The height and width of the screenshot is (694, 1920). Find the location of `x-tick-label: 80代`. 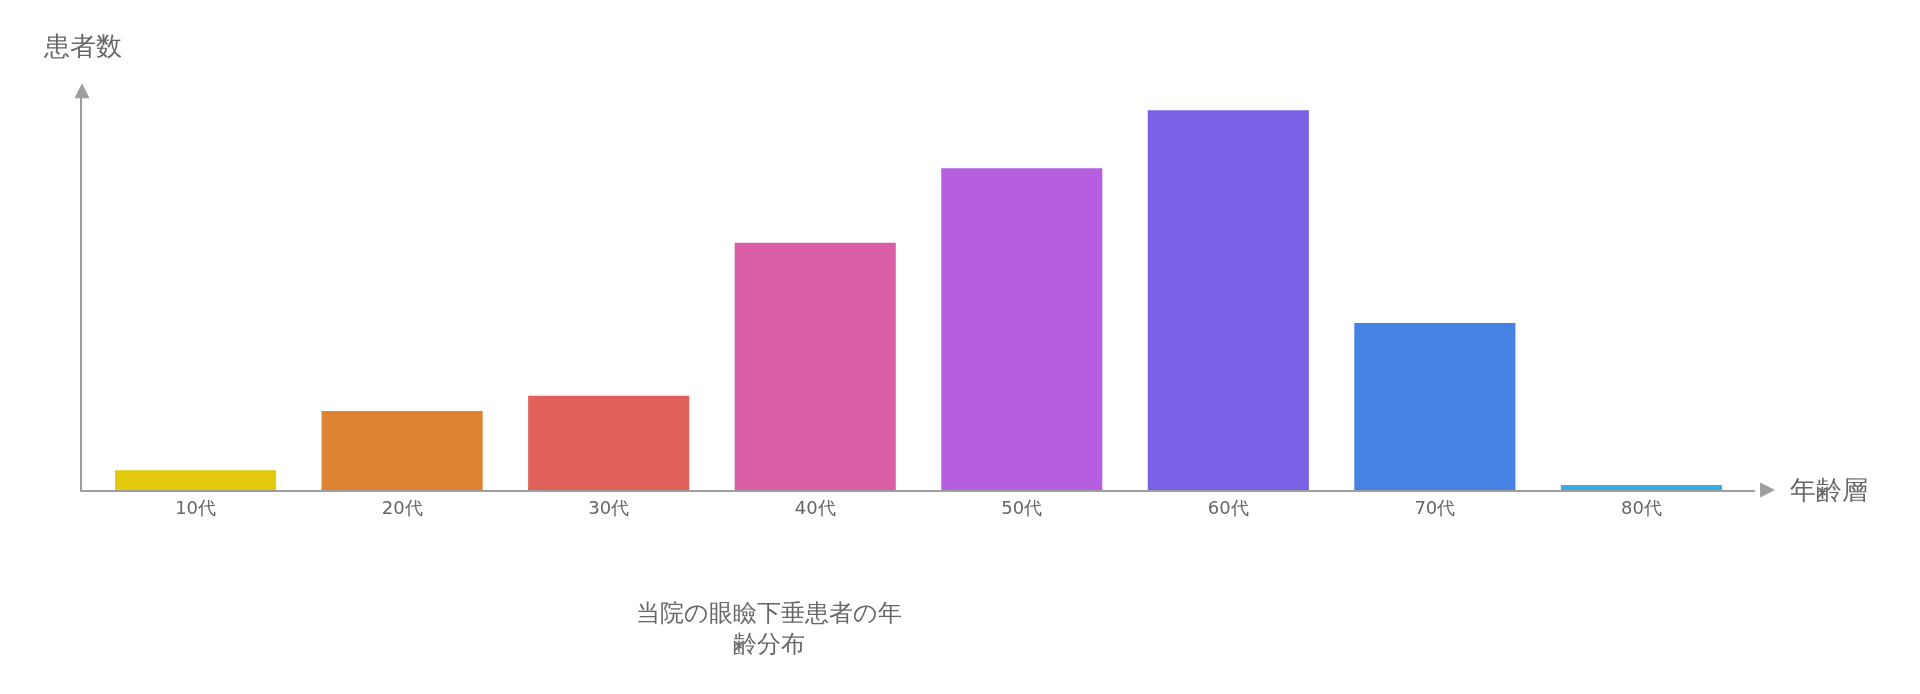

x-tick-label: 80代 is located at coordinates (1641, 507).